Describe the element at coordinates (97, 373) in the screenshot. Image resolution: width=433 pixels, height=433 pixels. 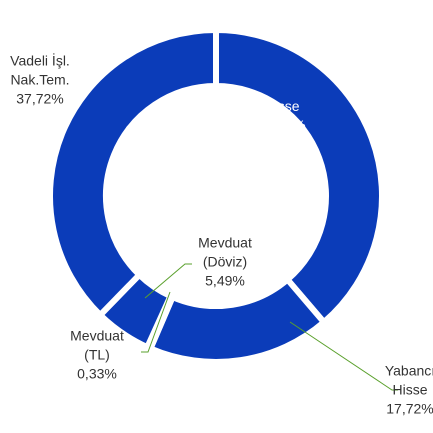
I see `value-label: 0,33%` at that location.